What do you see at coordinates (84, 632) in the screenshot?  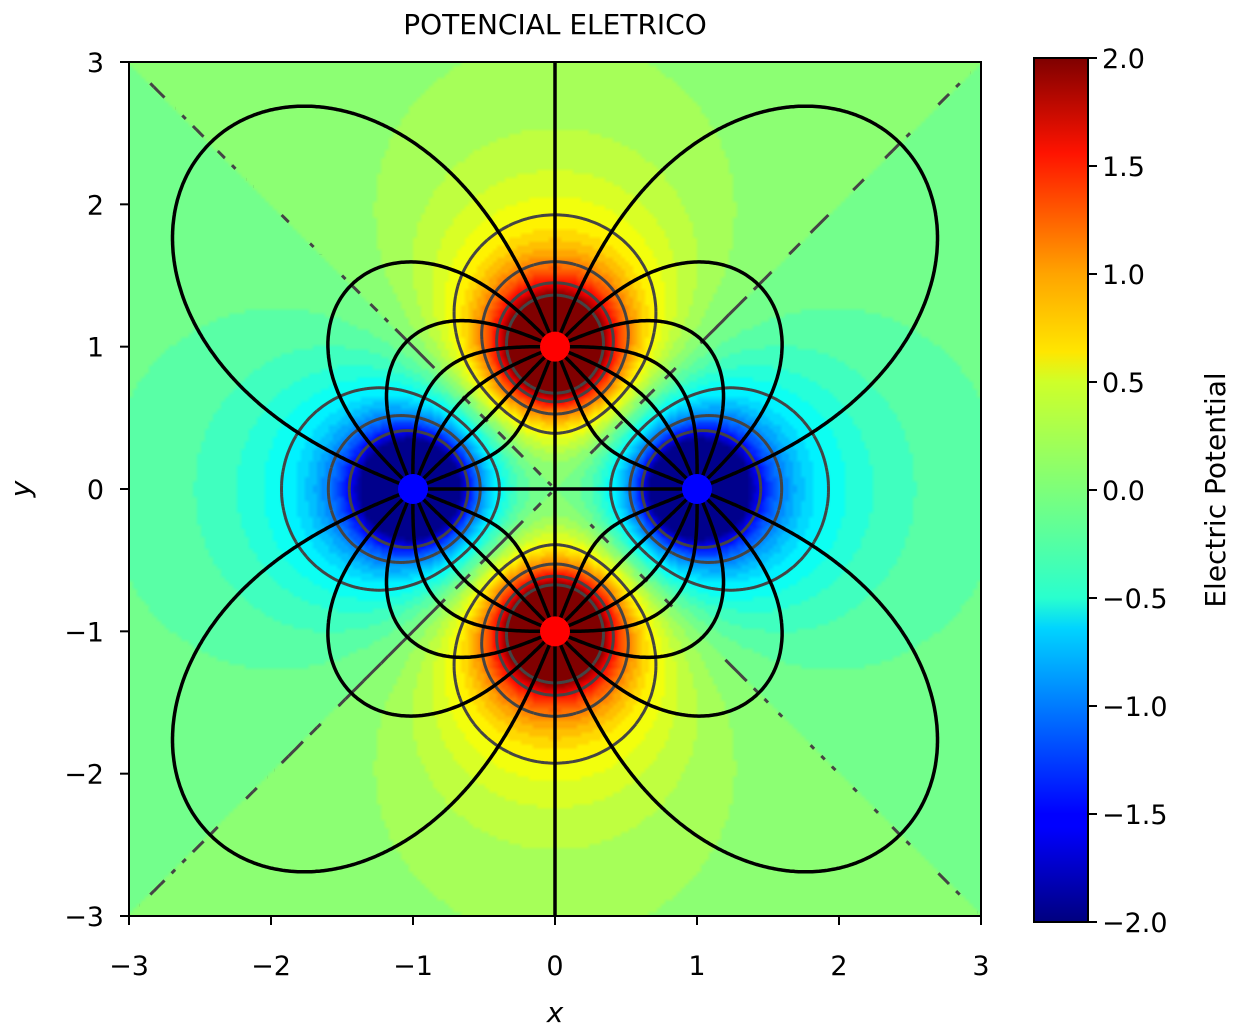 I see `y-tick-label: −1` at bounding box center [84, 632].